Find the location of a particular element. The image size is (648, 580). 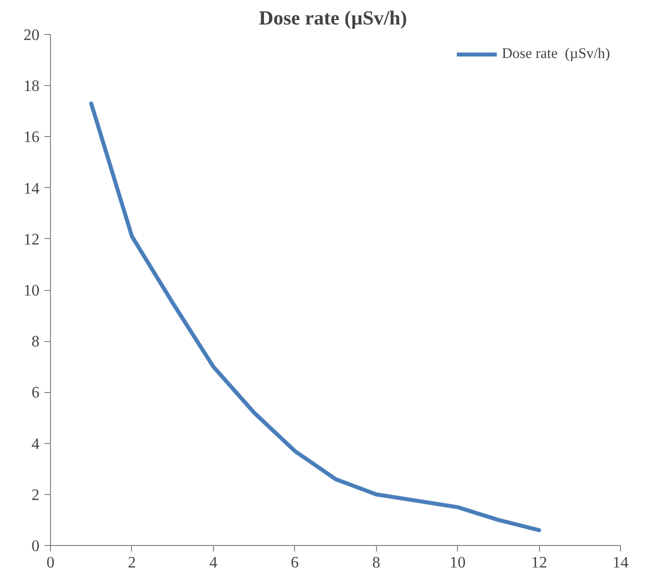

y-tick-label: 16 is located at coordinates (32, 137).